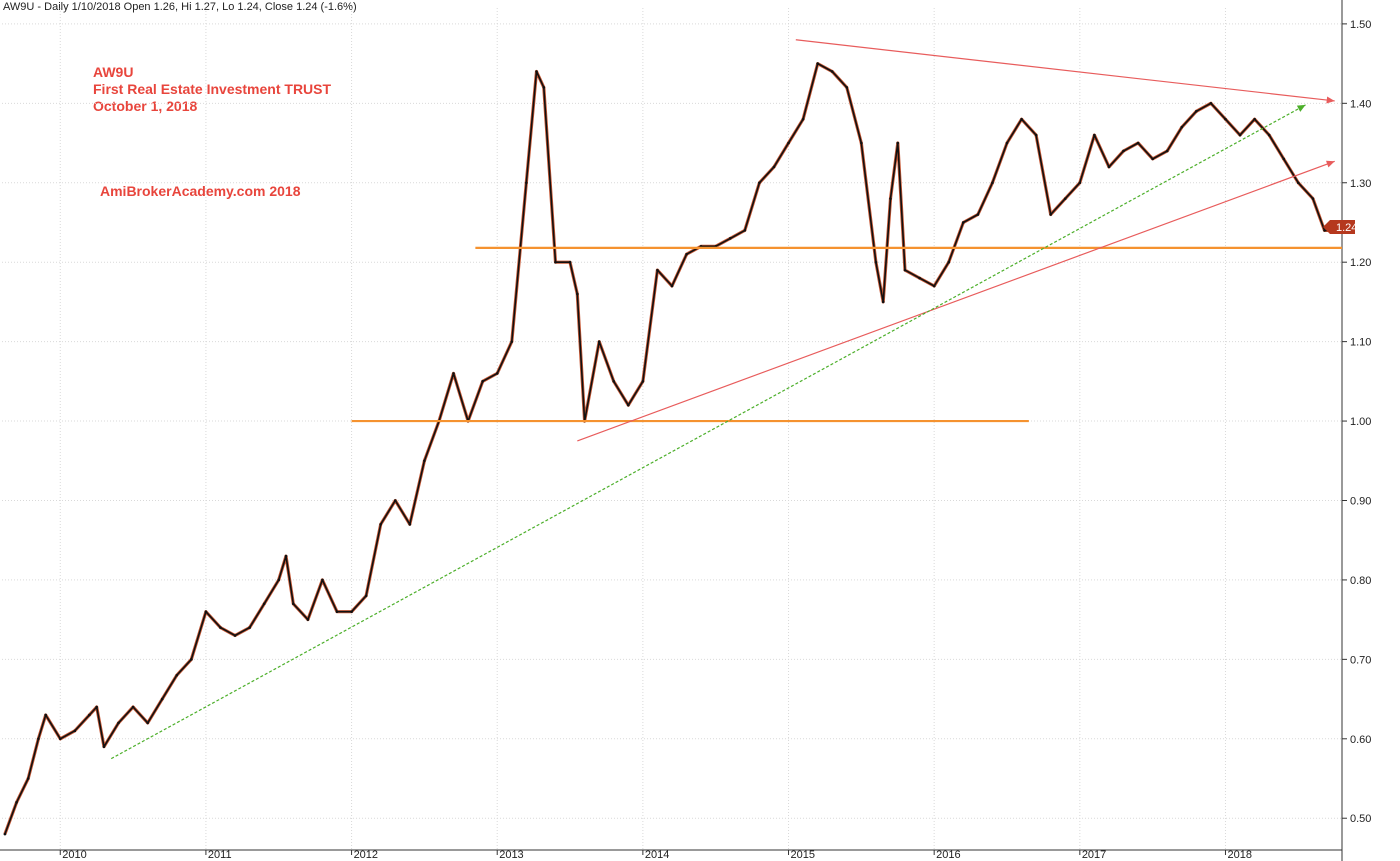 This screenshot has width=1400, height=861. I want to click on x-tick-label: 2013, so click(511, 855).